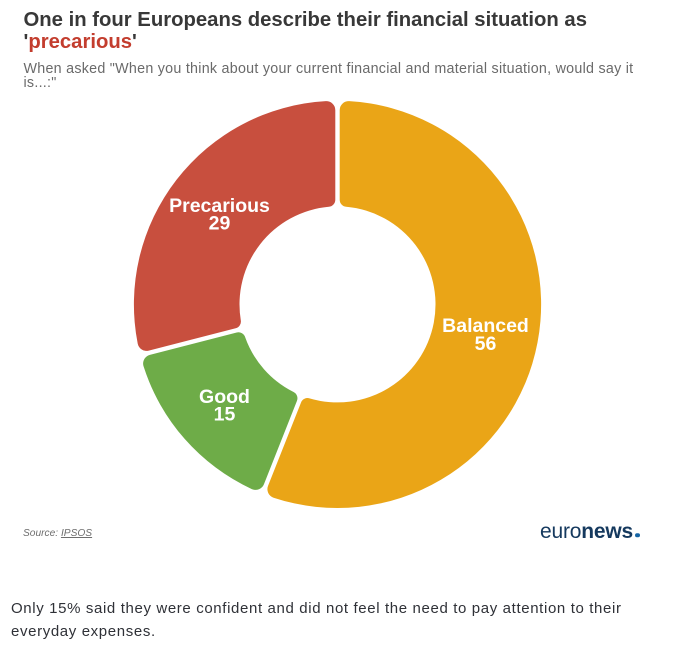  I want to click on svg-text: Precarious, so click(219, 206).